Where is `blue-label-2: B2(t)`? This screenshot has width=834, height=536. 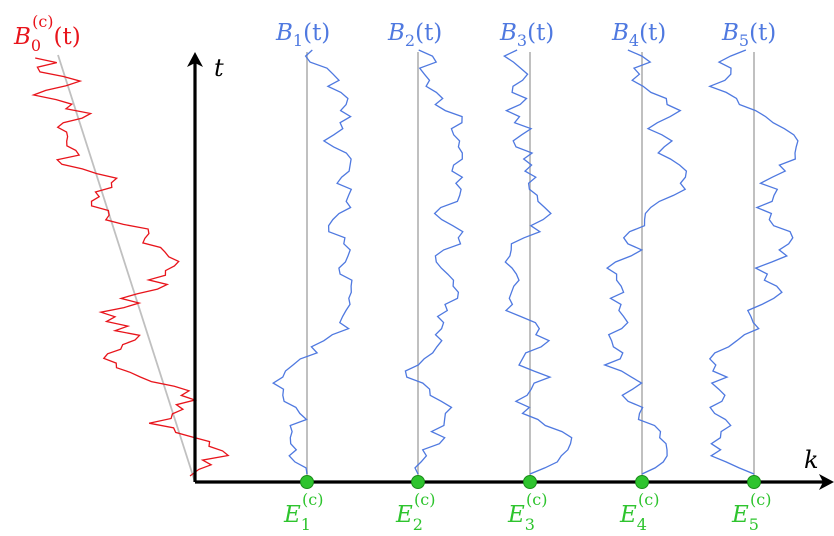
blue-label-2: B2(t) is located at coordinates (414, 35).